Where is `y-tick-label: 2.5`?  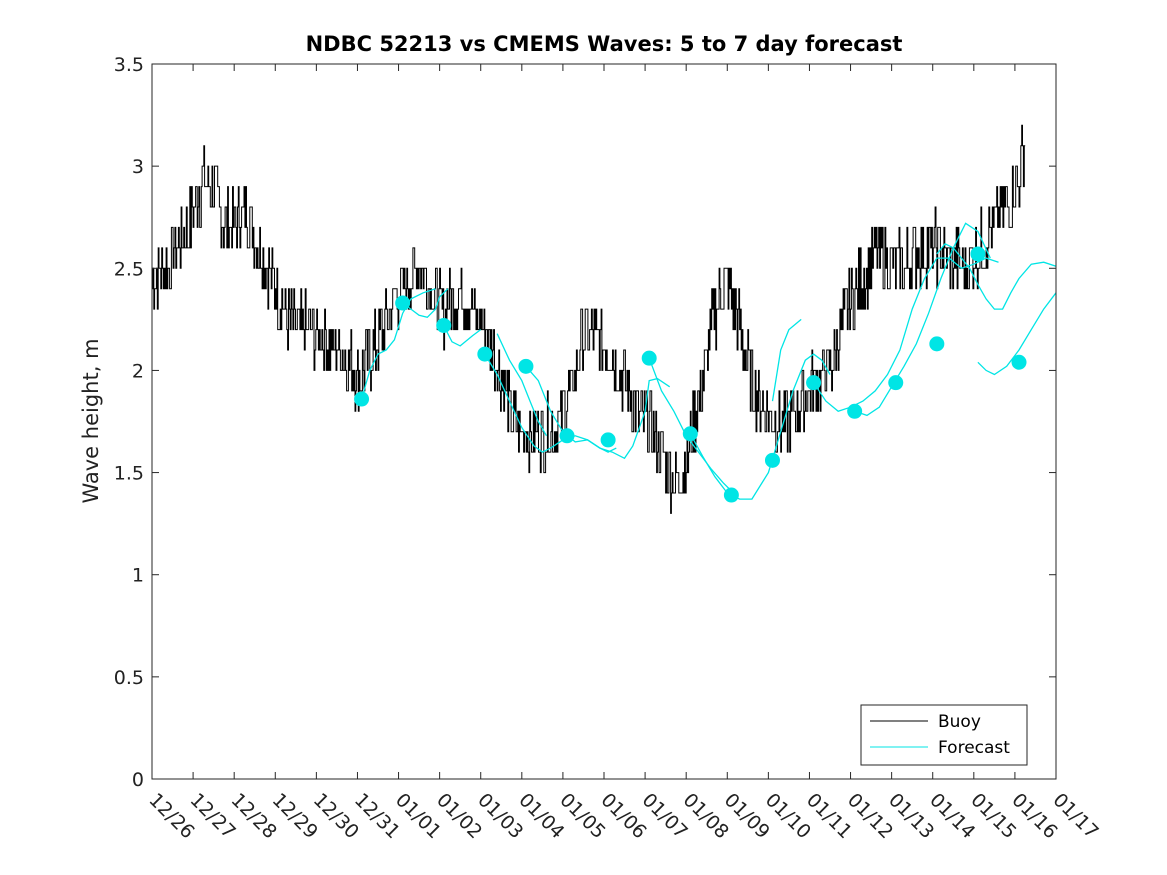
y-tick-label: 2.5 is located at coordinates (129, 269).